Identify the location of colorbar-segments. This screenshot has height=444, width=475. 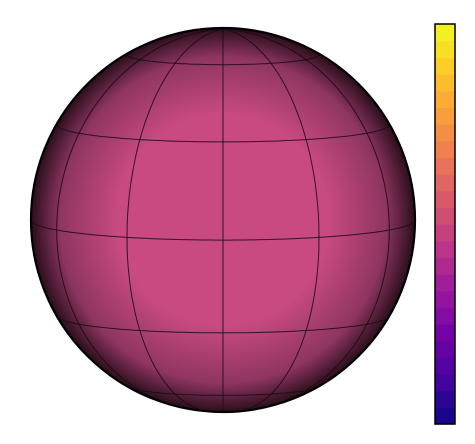
(445, 224).